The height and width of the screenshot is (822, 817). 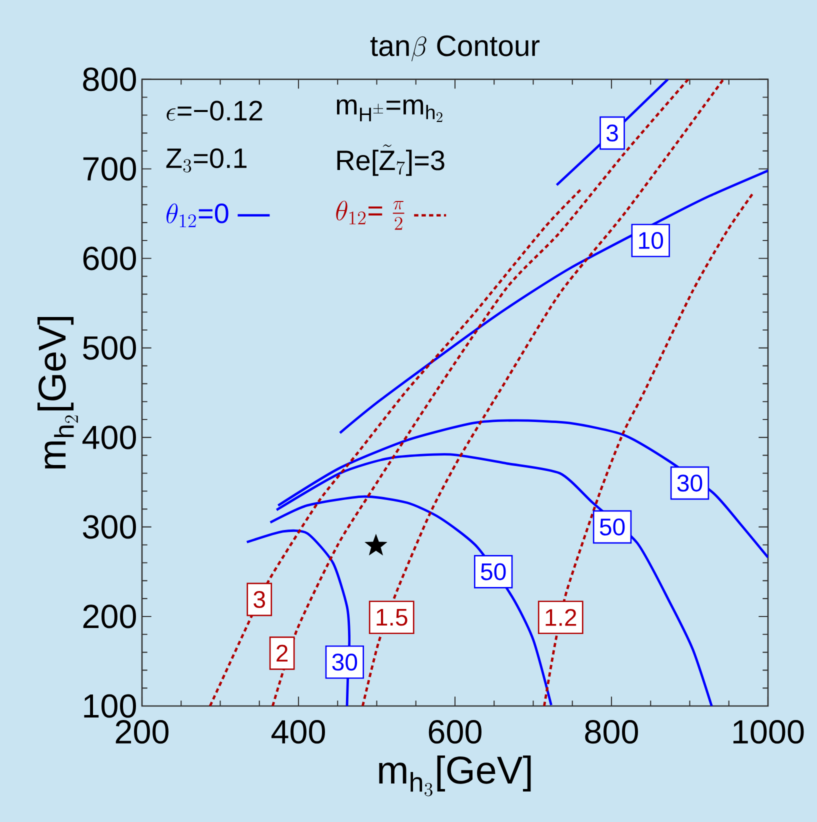 What do you see at coordinates (109, 258) in the screenshot?
I see `y-tick-label: 600` at bounding box center [109, 258].